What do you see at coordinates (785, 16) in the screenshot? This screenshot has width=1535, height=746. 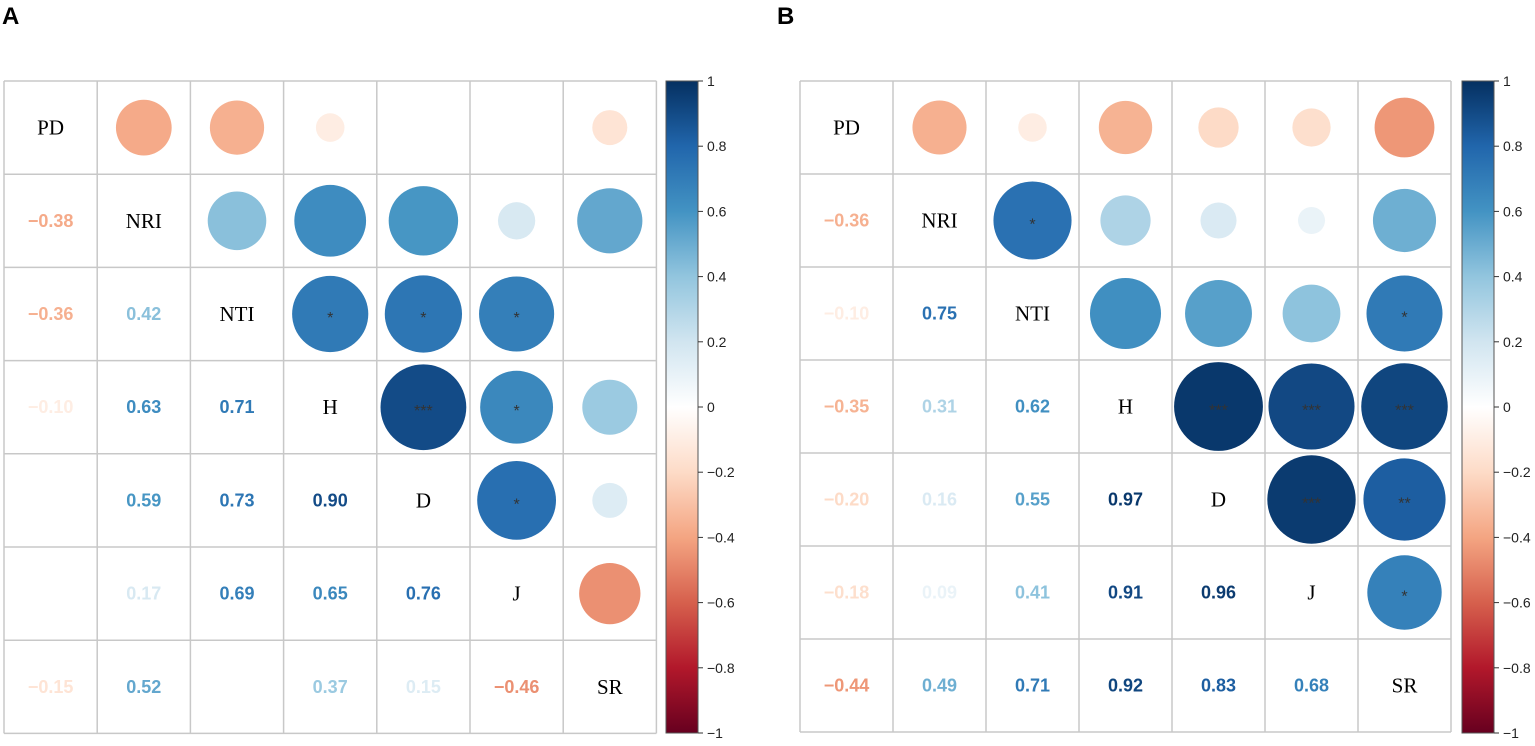 I see `panel-label-b: B` at bounding box center [785, 16].